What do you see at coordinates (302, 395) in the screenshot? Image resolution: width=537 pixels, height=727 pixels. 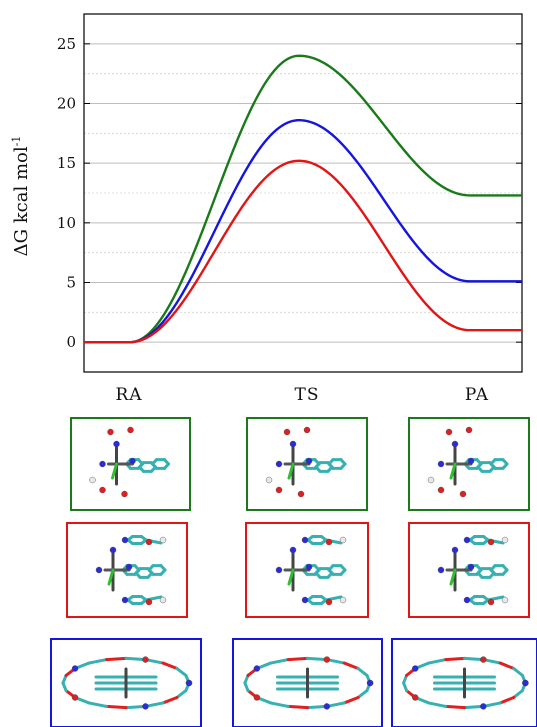 I see `reaction-stage-labels: RA TS PA` at bounding box center [302, 395].